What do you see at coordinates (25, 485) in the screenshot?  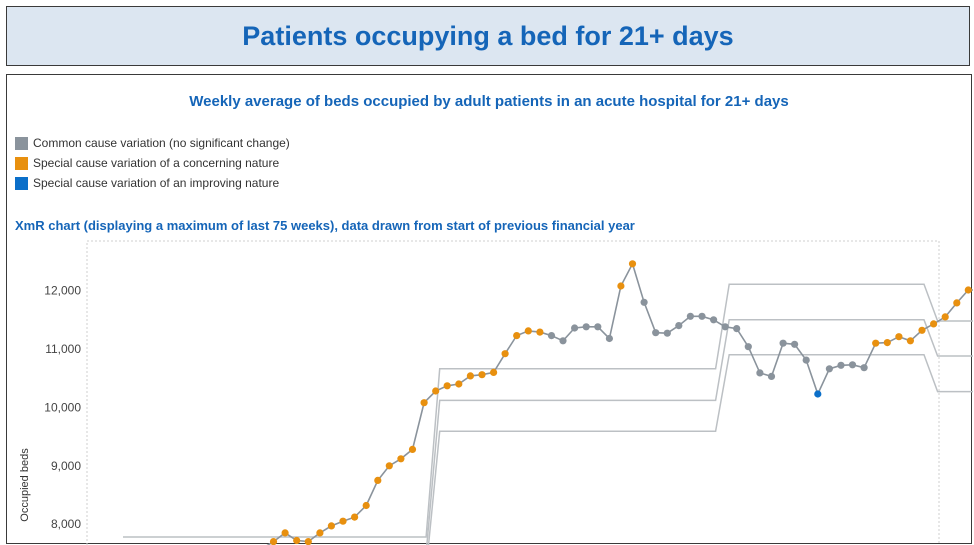 I see `y-axis-label: Occupied beds` at bounding box center [25, 485].